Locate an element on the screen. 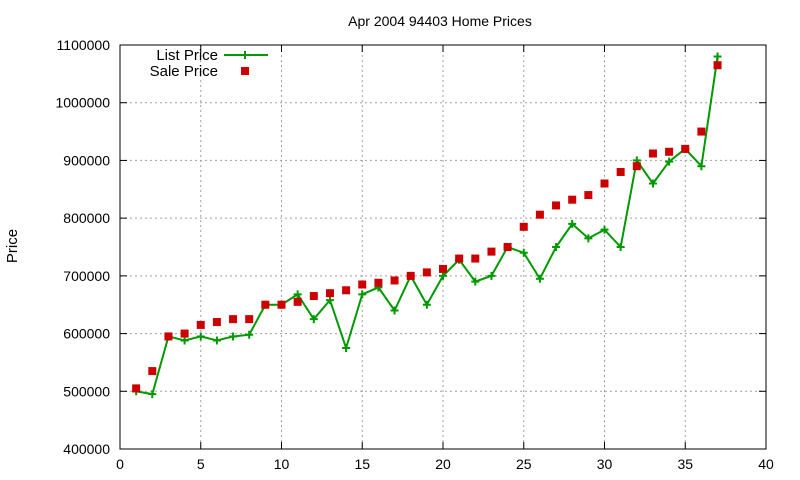 This screenshot has width=800, height=480. y-tick-label: 900000 is located at coordinates (86, 160).